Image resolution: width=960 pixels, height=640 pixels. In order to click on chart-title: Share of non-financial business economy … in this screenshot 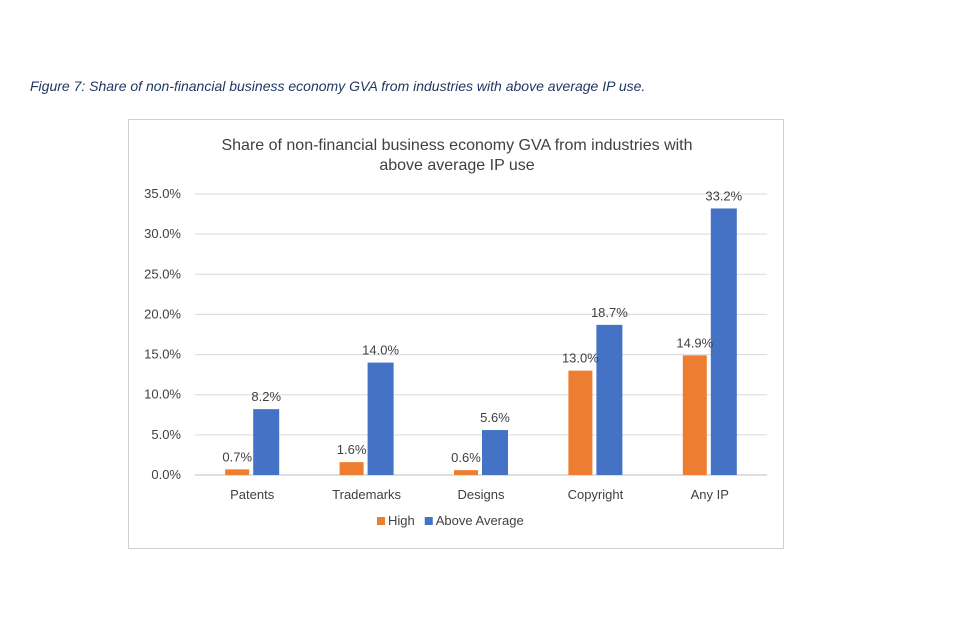, I will do `click(456, 155)`.